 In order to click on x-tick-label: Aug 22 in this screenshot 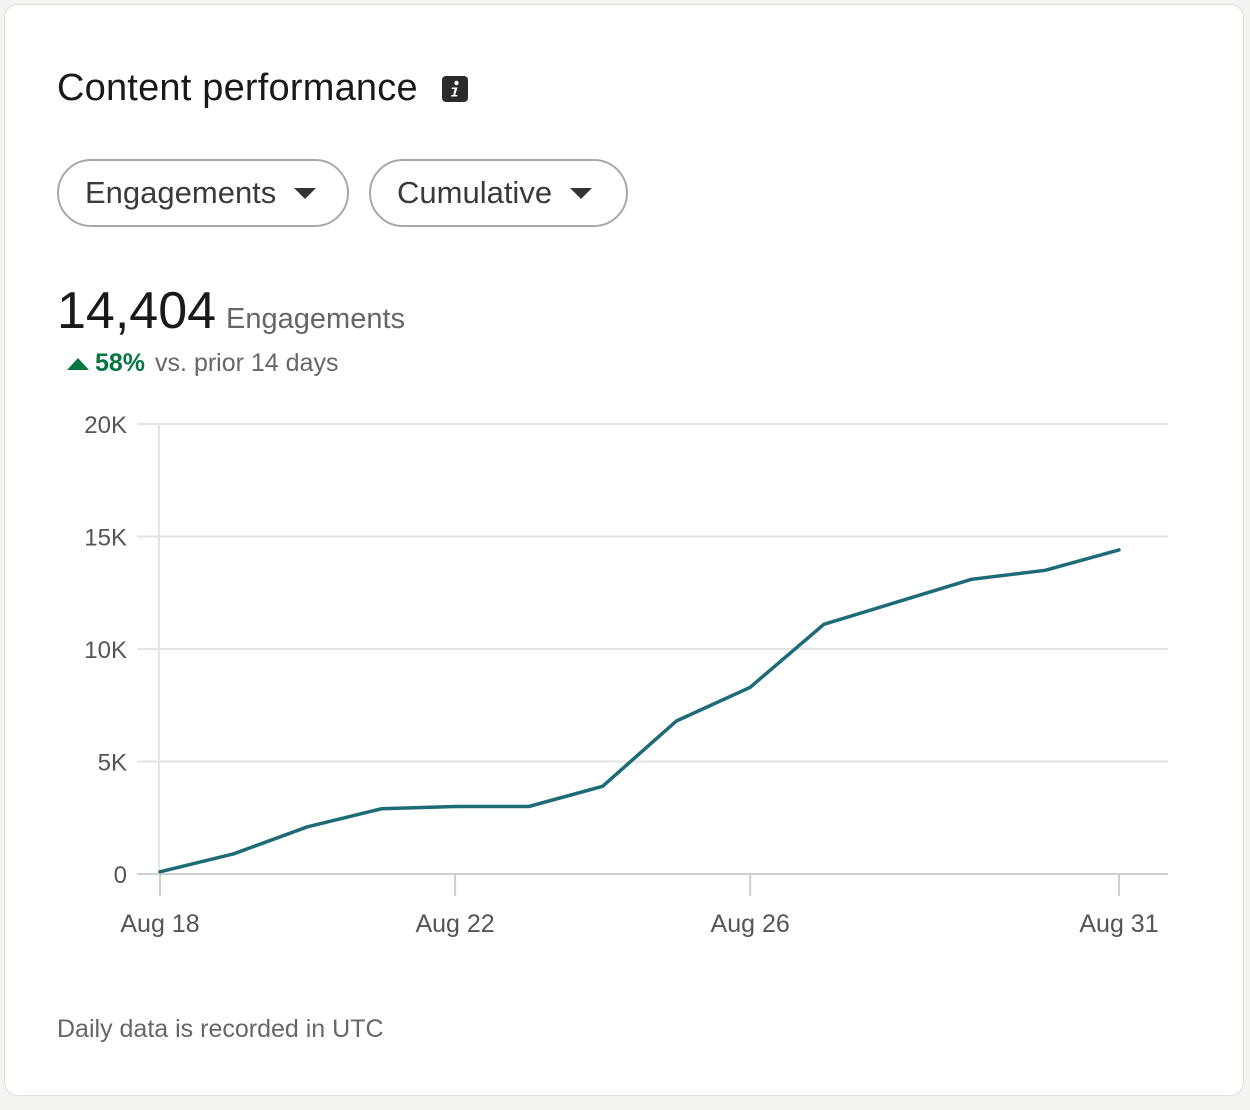, I will do `click(454, 924)`.